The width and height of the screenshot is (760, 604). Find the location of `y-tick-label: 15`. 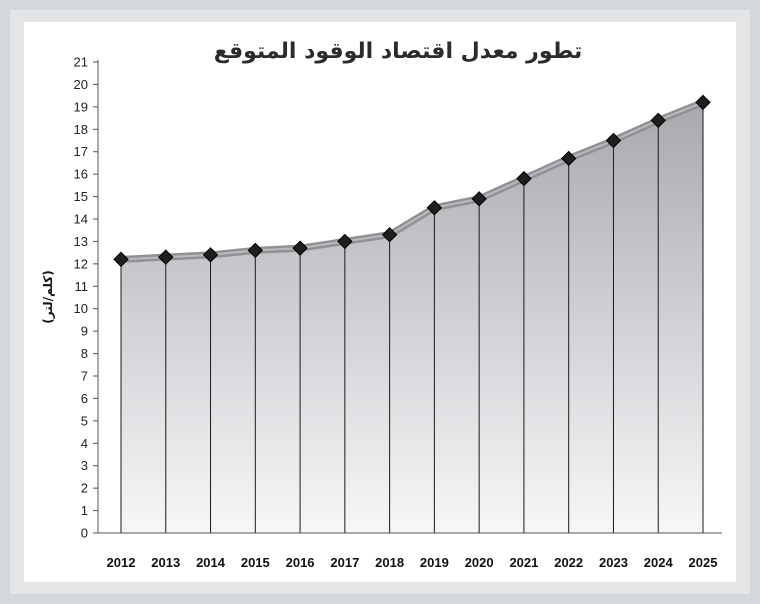

y-tick-label: 15 is located at coordinates (81, 196).